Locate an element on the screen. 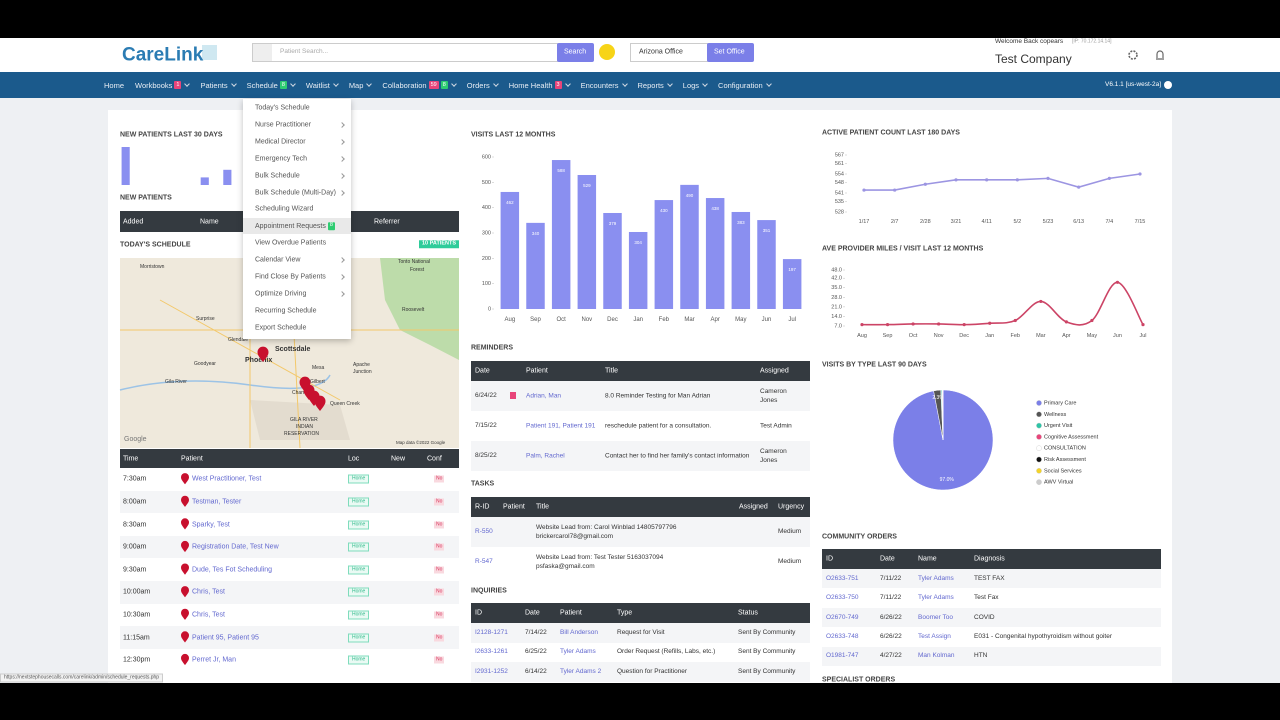  menu-item: Emergency Tech is located at coordinates (281, 158).